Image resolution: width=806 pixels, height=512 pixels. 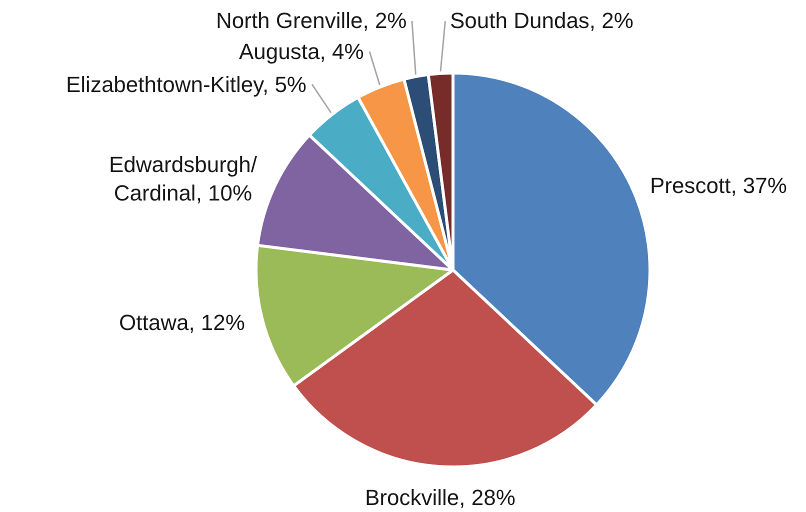 What do you see at coordinates (311, 20) in the screenshot?
I see `slice-label: North Grenville, 2%` at bounding box center [311, 20].